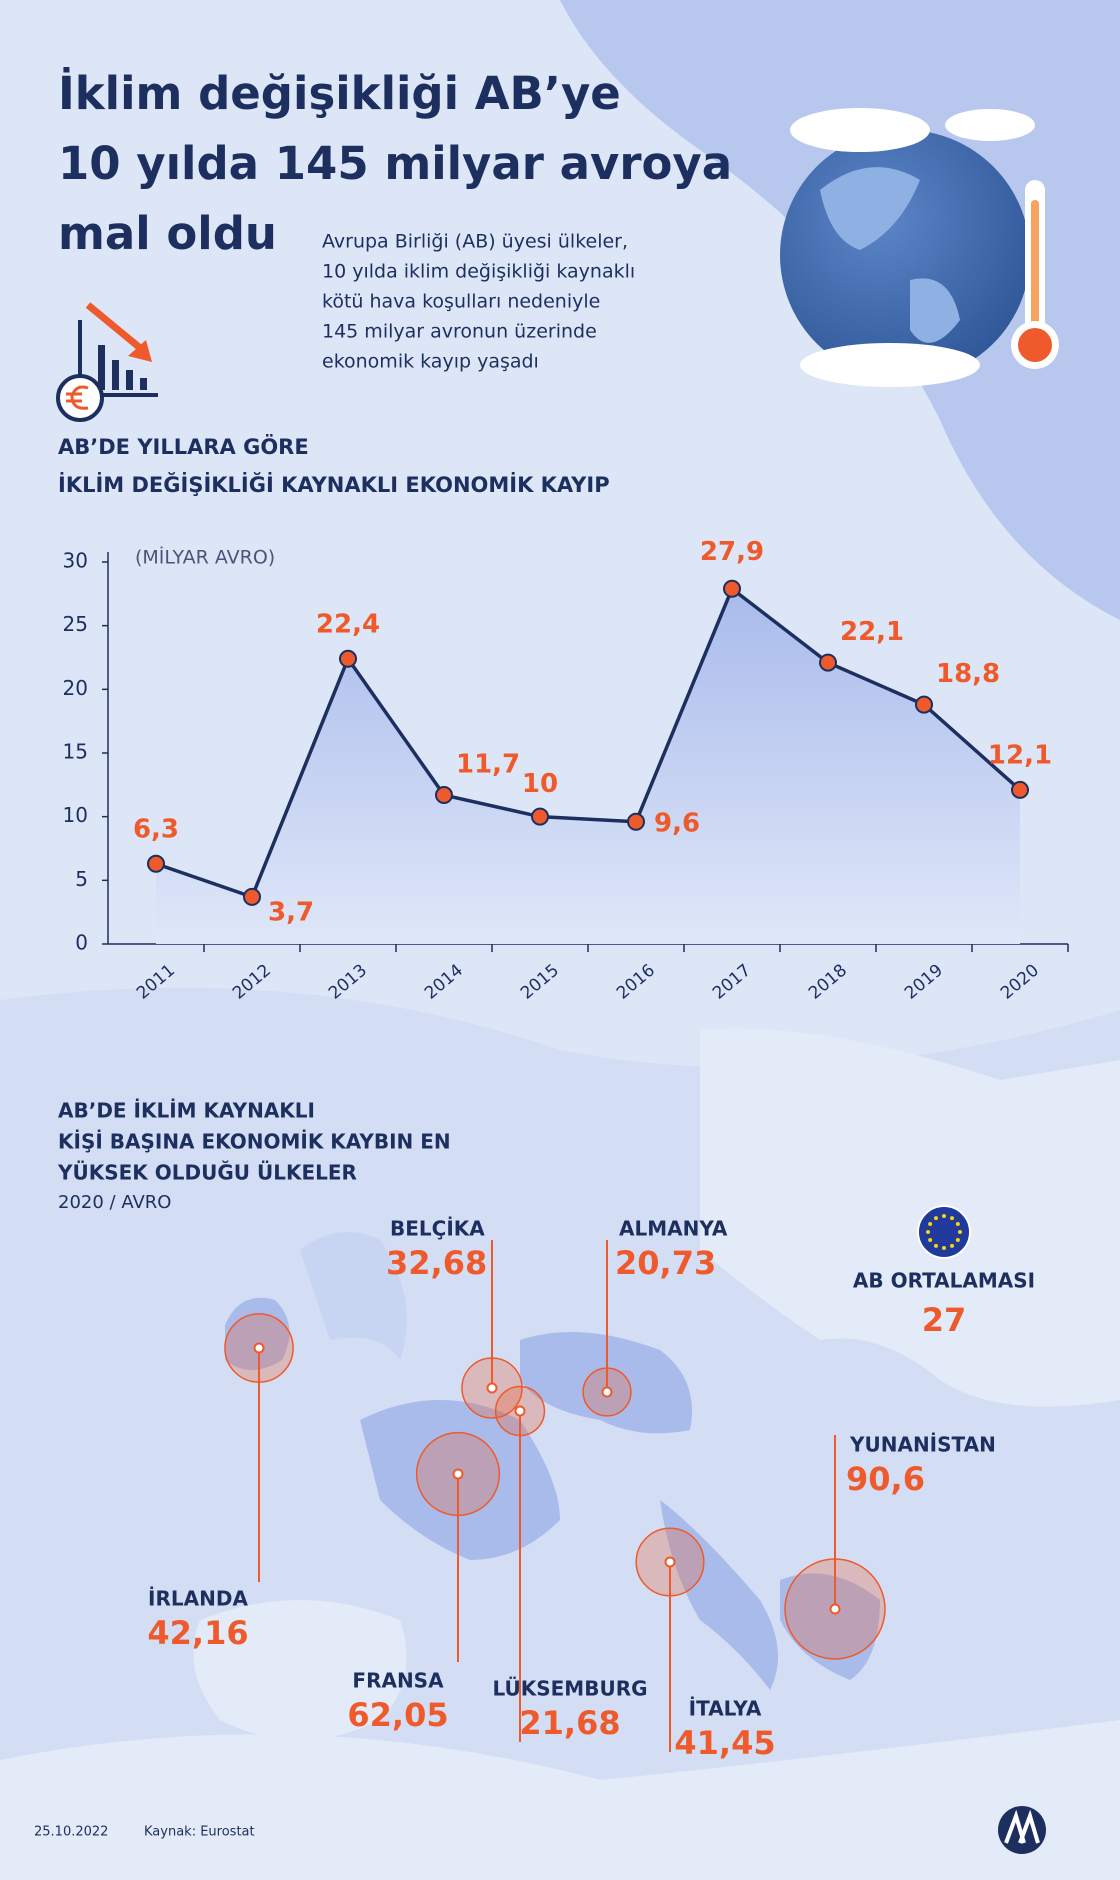 The width and height of the screenshot is (1120, 1880). Describe the element at coordinates (339, 93) in the screenshot. I see `title: İklim değişikliği AB’ye` at that location.